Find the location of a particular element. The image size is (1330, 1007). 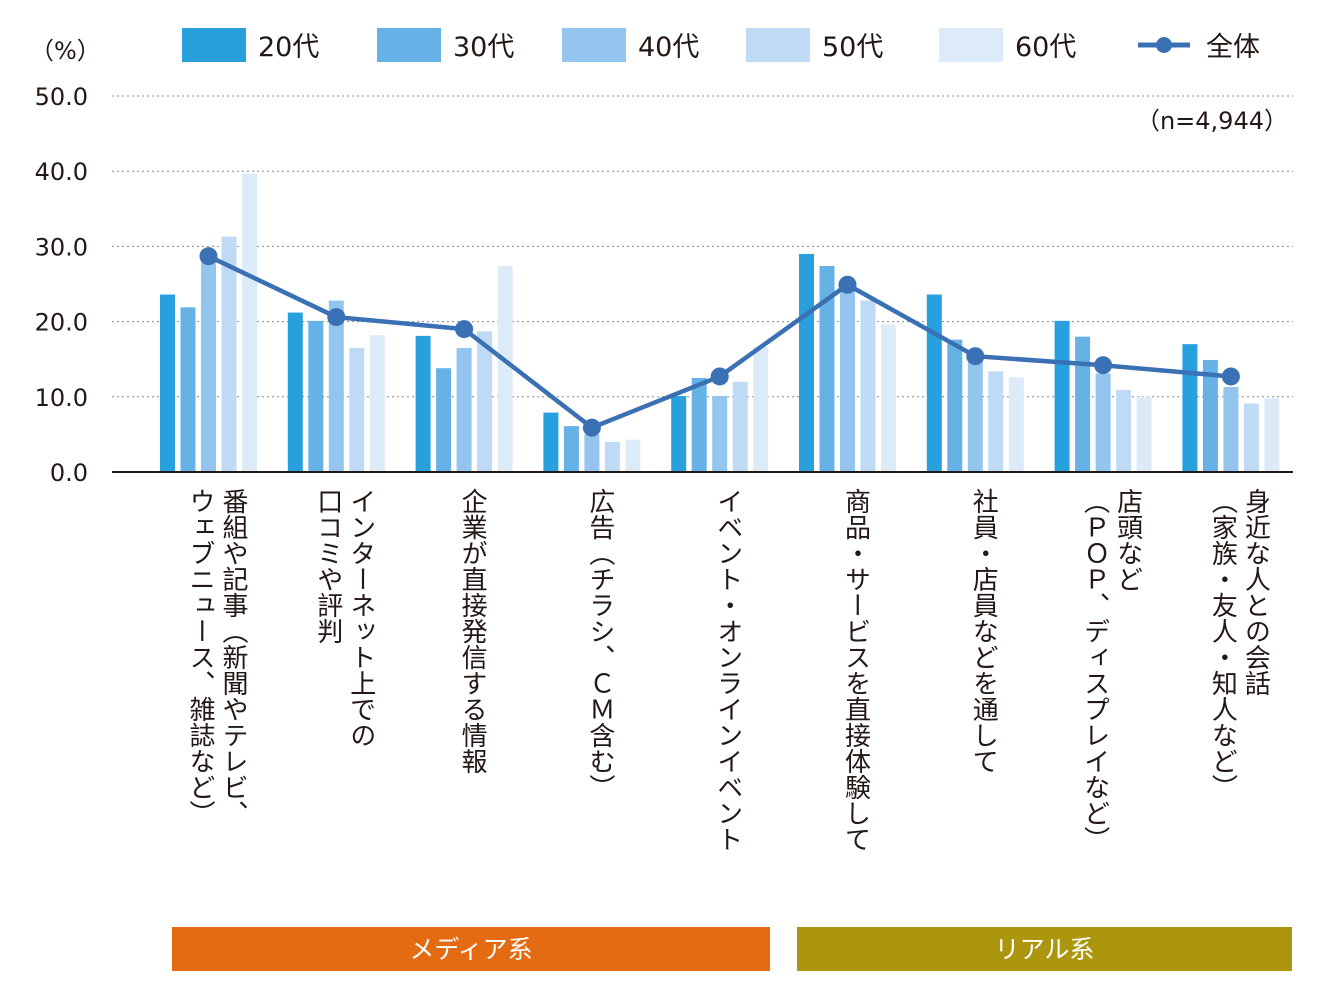

group-band-label: メディア系 is located at coordinates (470, 949).